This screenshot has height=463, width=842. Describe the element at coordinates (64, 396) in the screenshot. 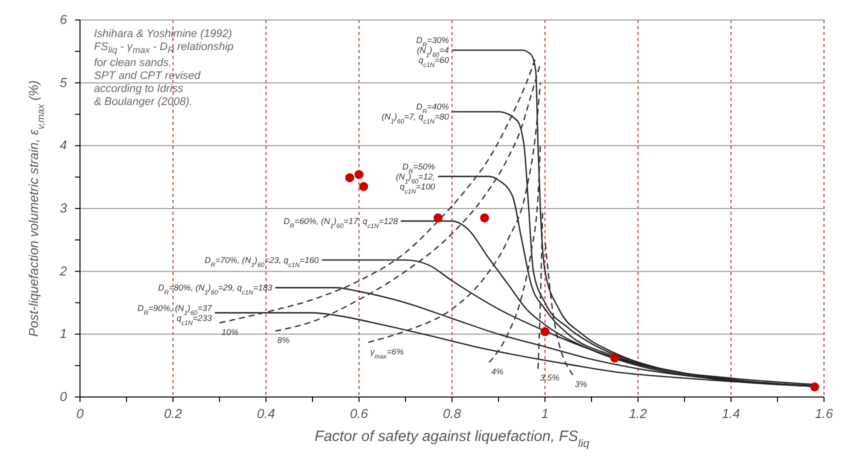

I see `y-tick-label: 0` at that location.